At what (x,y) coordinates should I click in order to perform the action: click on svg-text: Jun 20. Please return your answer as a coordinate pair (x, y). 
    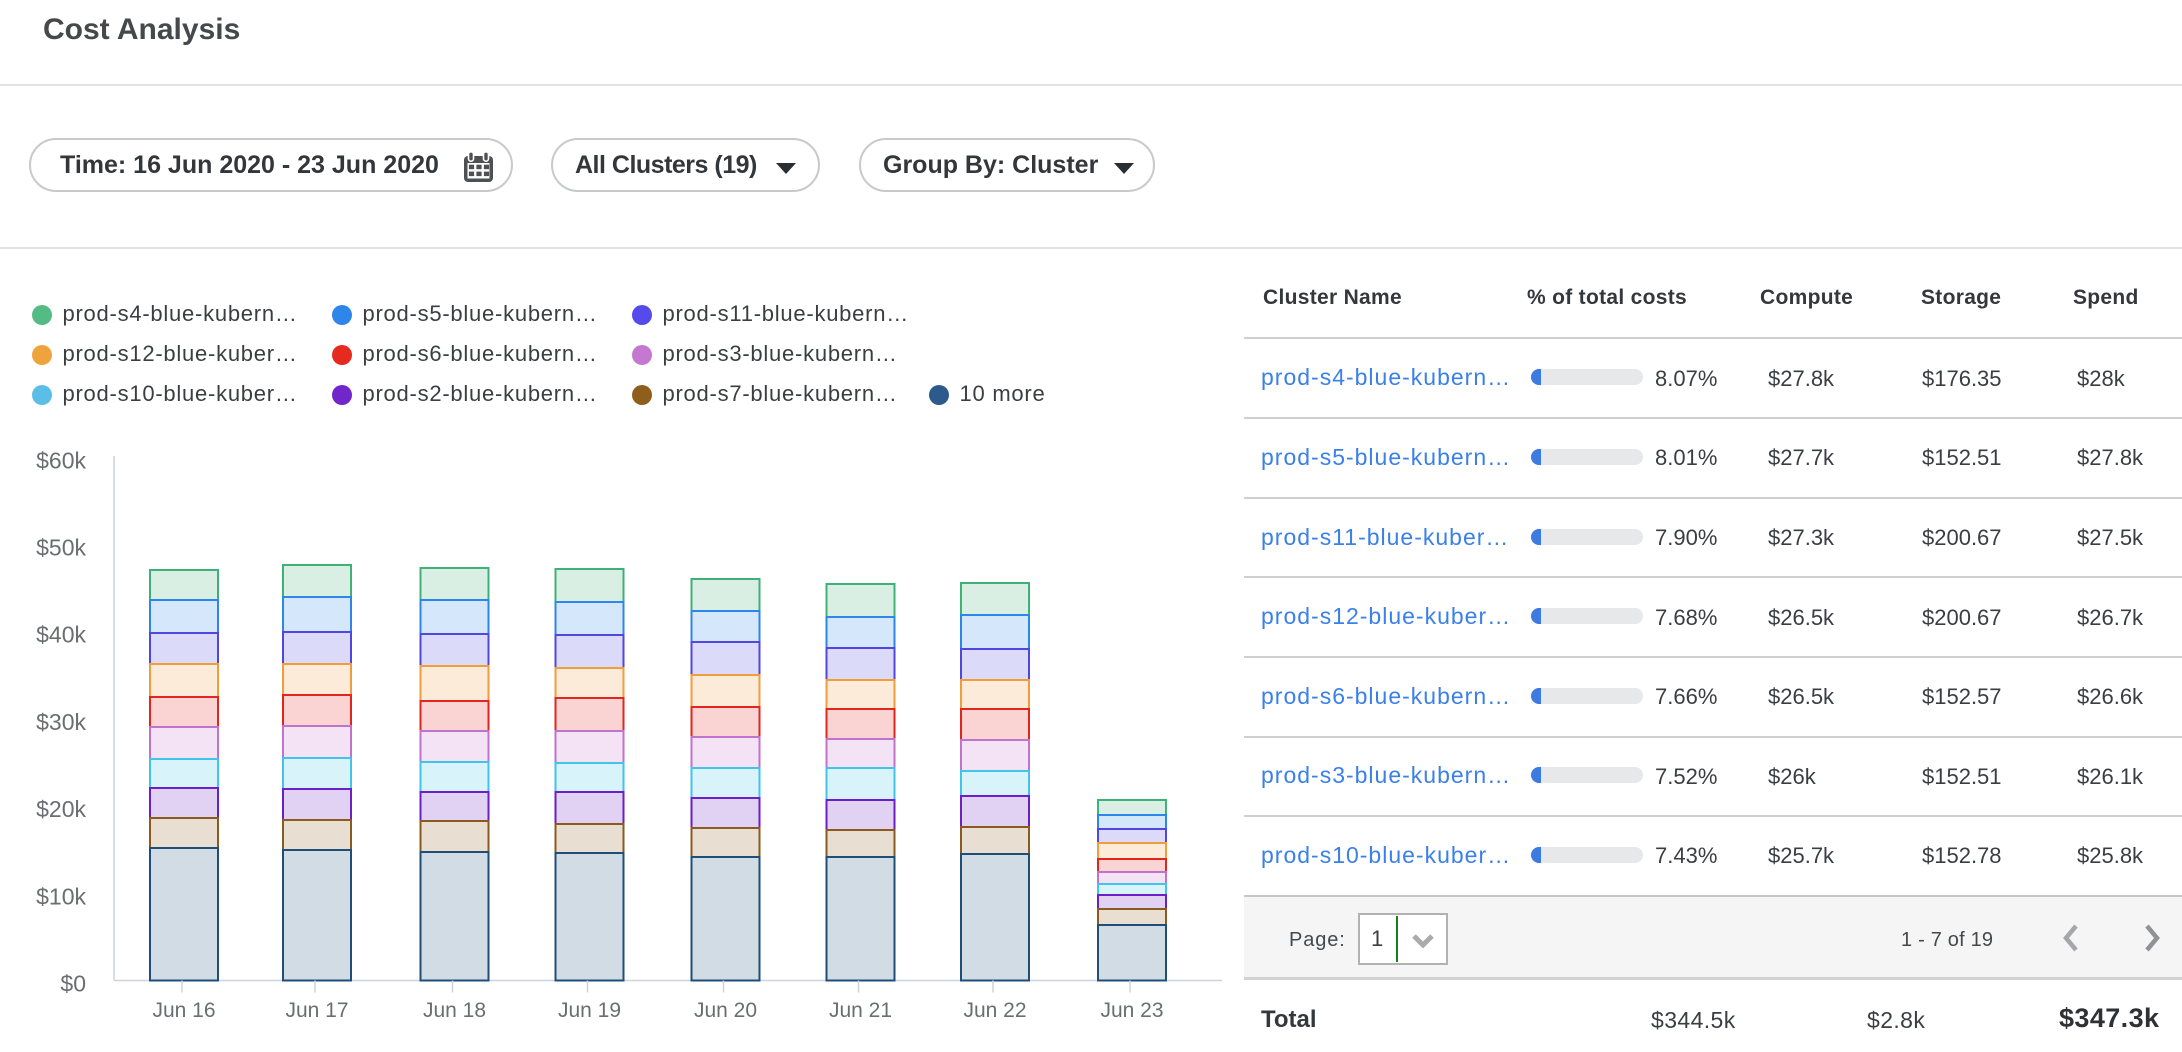
    Looking at the image, I should click on (725, 1010).